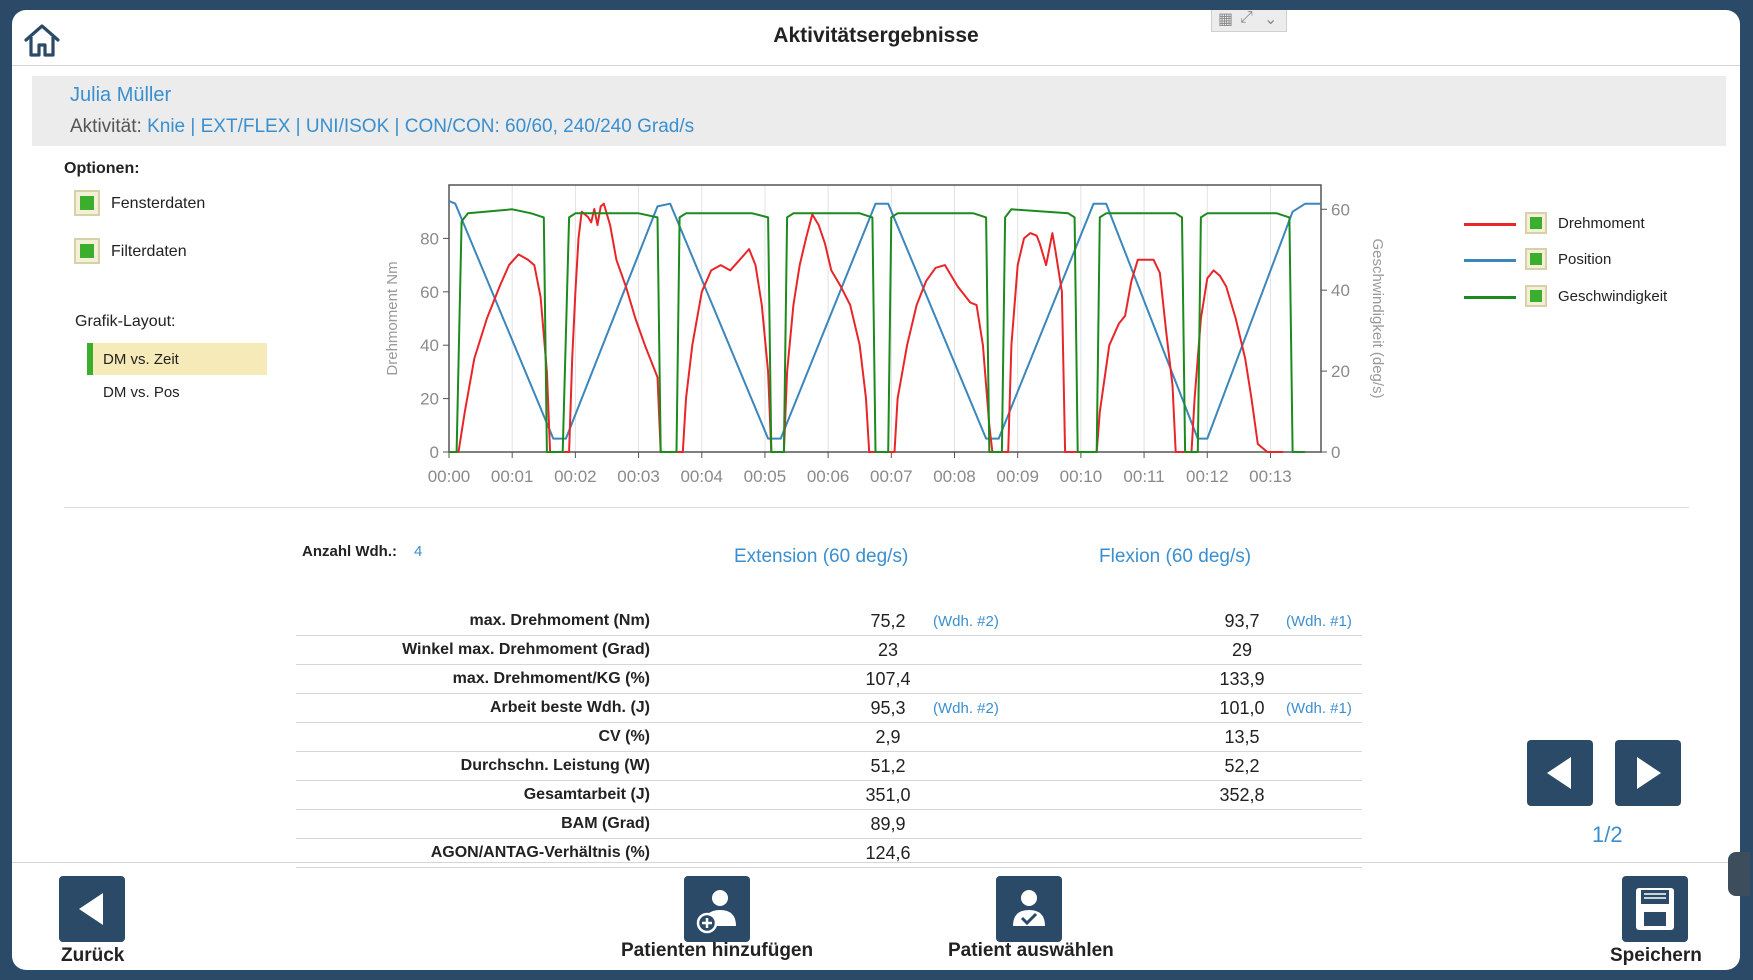 This screenshot has width=1753, height=980. Describe the element at coordinates (876, 507) in the screenshot. I see `section-divider` at that location.